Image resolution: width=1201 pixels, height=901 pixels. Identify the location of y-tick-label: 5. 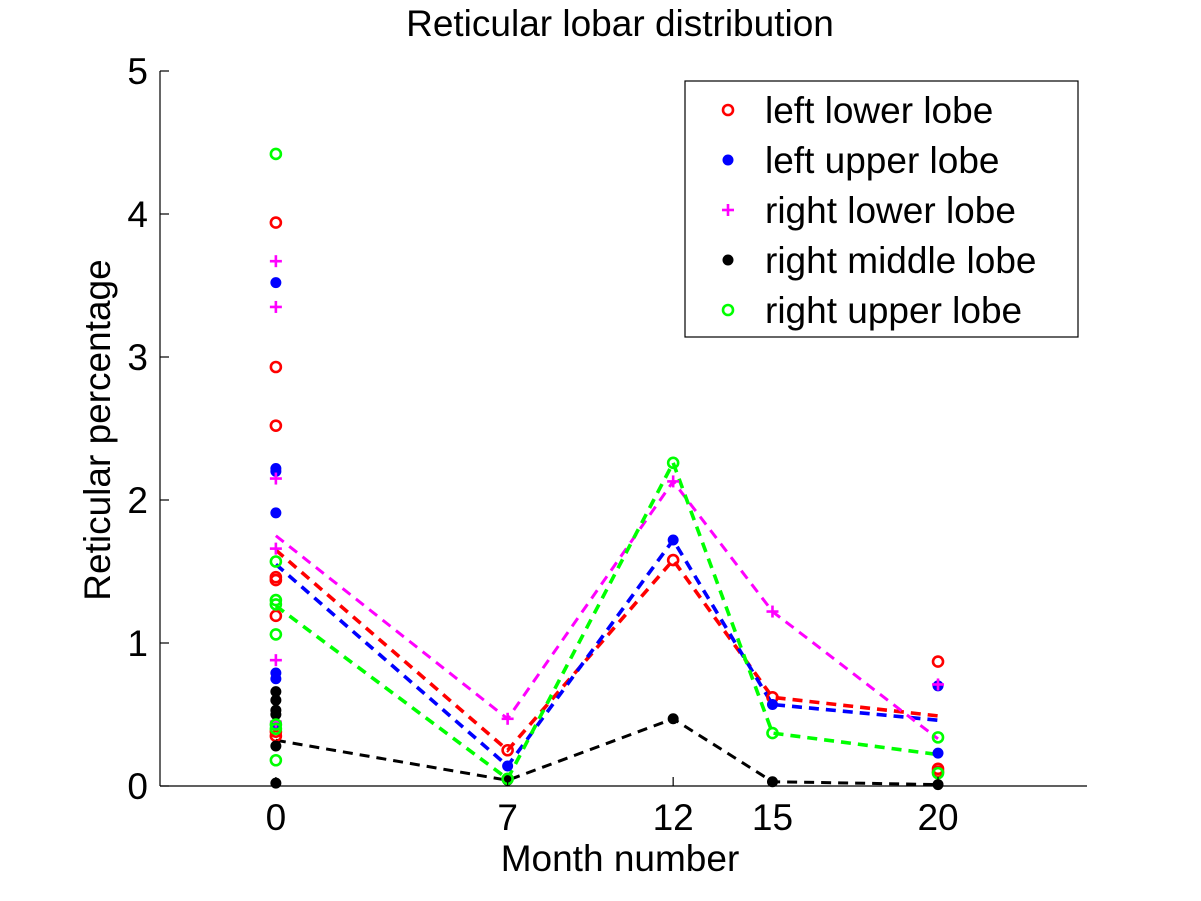
(137, 71).